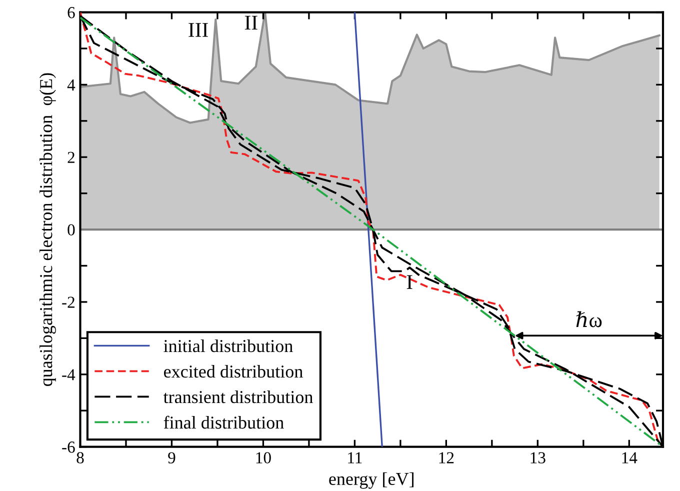  I want to click on x-tick-label: 14, so click(630, 458).